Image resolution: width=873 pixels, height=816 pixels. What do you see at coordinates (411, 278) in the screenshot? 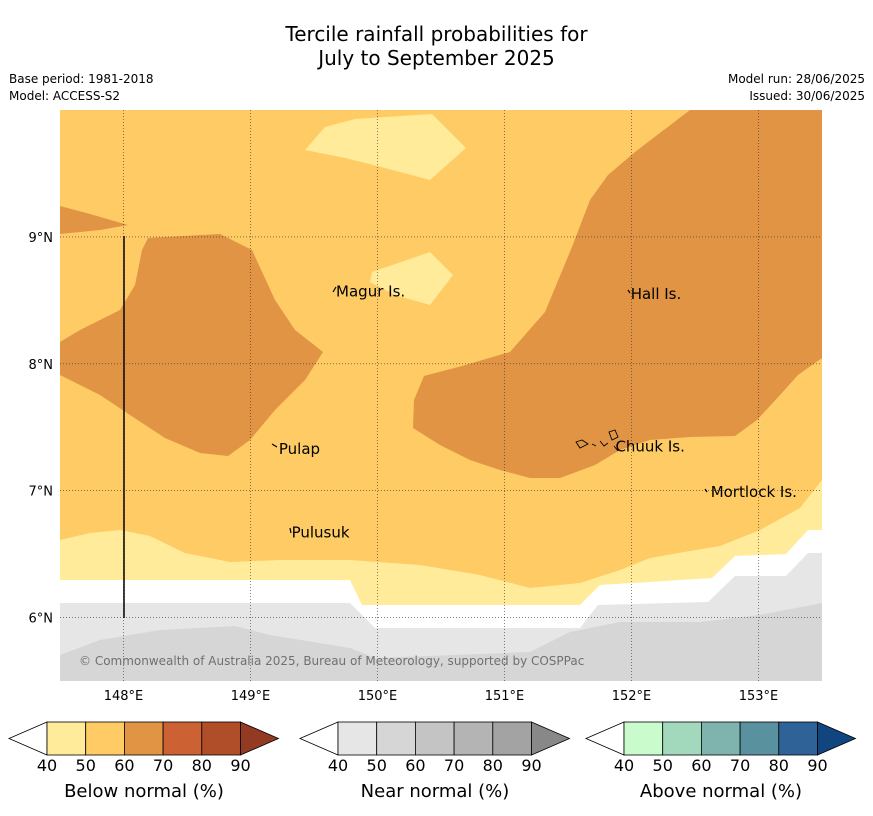
I see `region-below-40-50-magur` at bounding box center [411, 278].